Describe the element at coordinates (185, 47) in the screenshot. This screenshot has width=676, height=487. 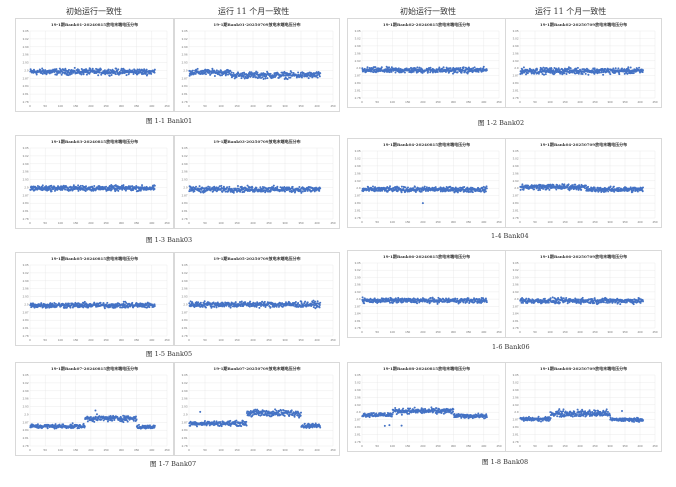
I see `y-tick-label: 2.99` at that location.